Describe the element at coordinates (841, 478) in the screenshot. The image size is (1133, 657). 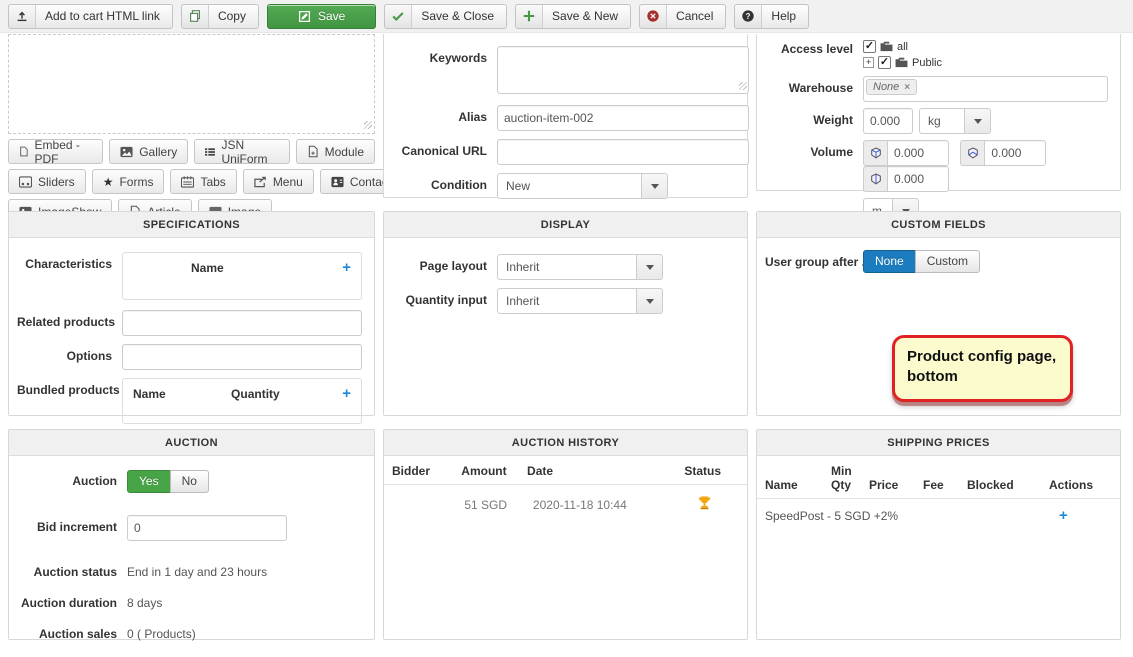
I see `min-qty-column-header: Min Qty` at that location.